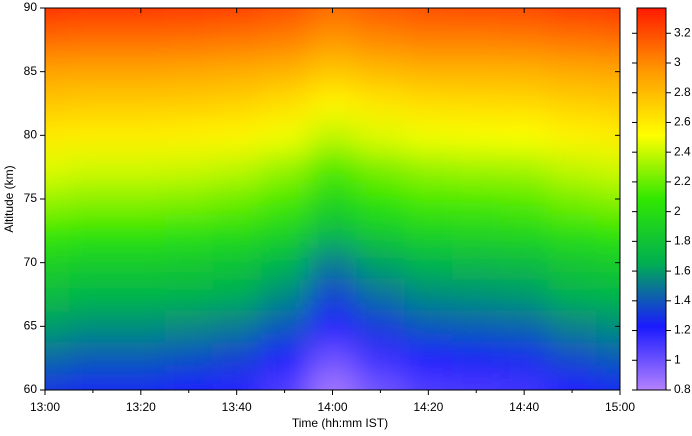 This screenshot has height=436, width=692. Describe the element at coordinates (31, 389) in the screenshot. I see `y-tick-label: 60` at that location.